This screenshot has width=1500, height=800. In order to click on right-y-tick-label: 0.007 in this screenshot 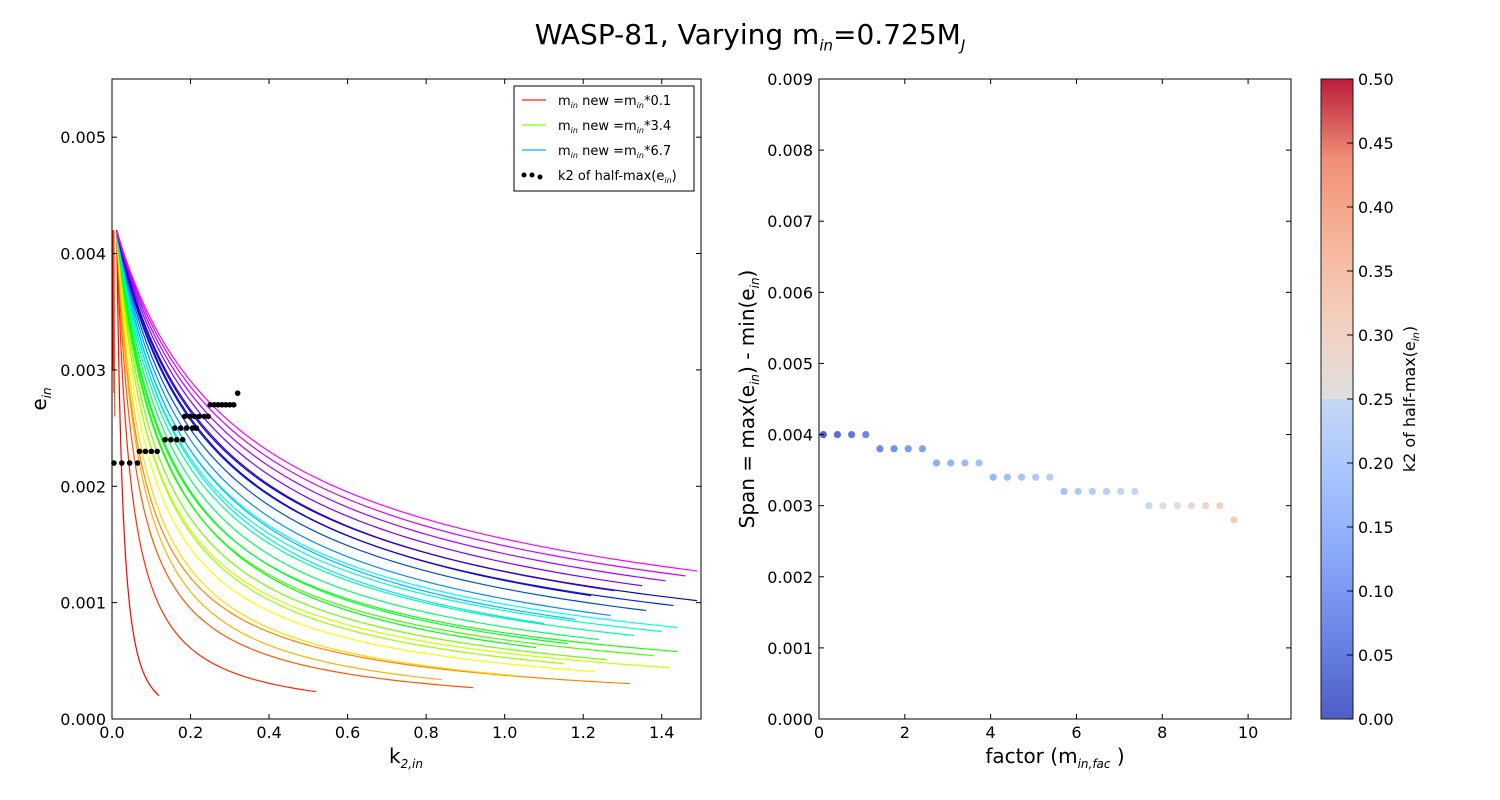, I will do `click(790, 221)`.